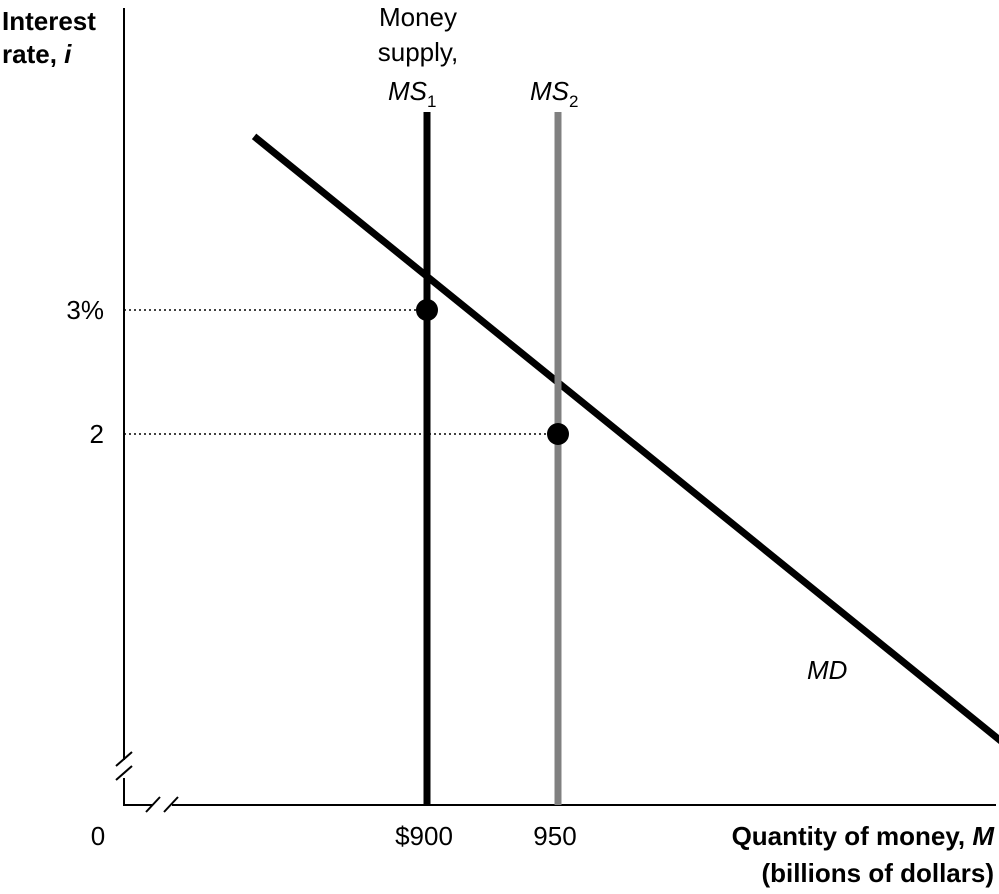 This screenshot has height=894, width=999. I want to click on y-axis-break-mark-b, so click(124, 773).